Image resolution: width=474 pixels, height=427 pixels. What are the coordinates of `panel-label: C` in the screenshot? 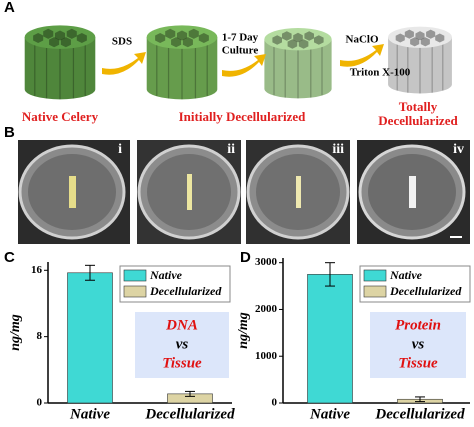 It's located at (9, 257).